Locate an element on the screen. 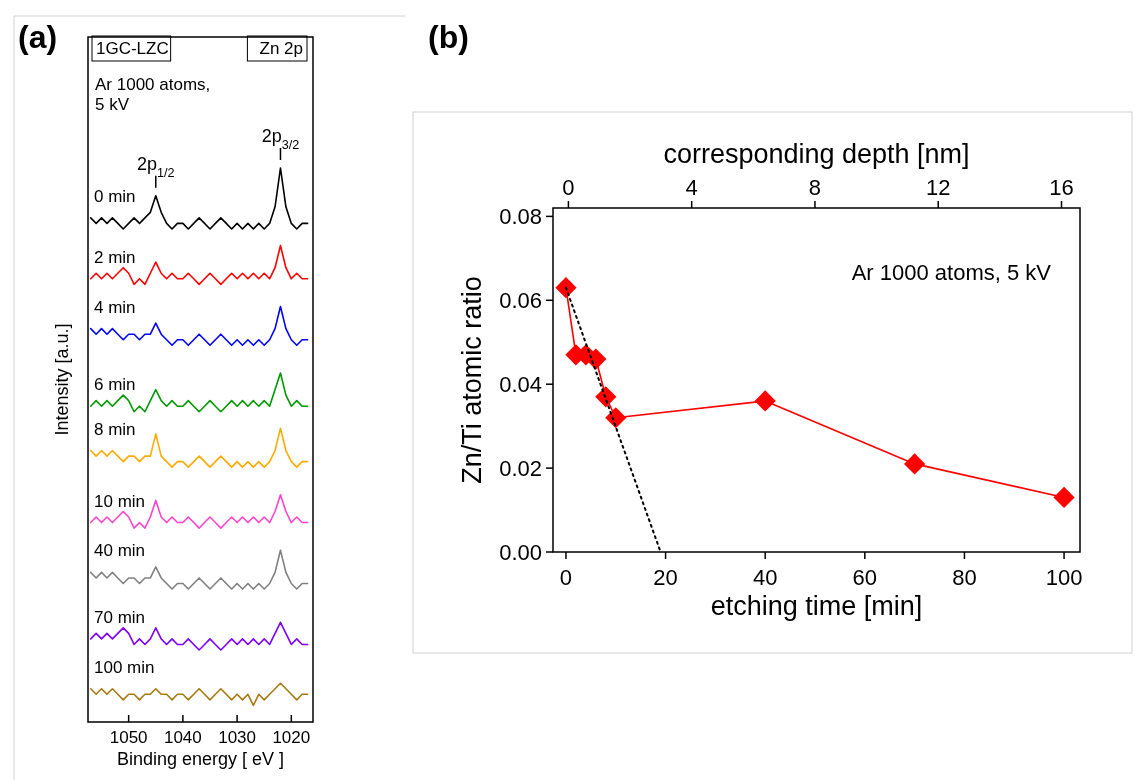  series-label: 0 min is located at coordinates (115, 196).